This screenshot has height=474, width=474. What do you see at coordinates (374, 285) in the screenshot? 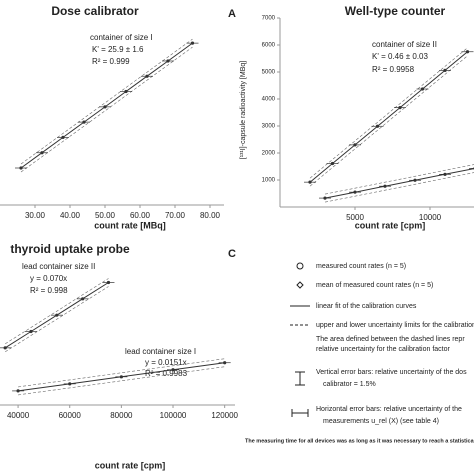
I see `legend-item: mean of measured count rates (n = 5)` at bounding box center [374, 285].